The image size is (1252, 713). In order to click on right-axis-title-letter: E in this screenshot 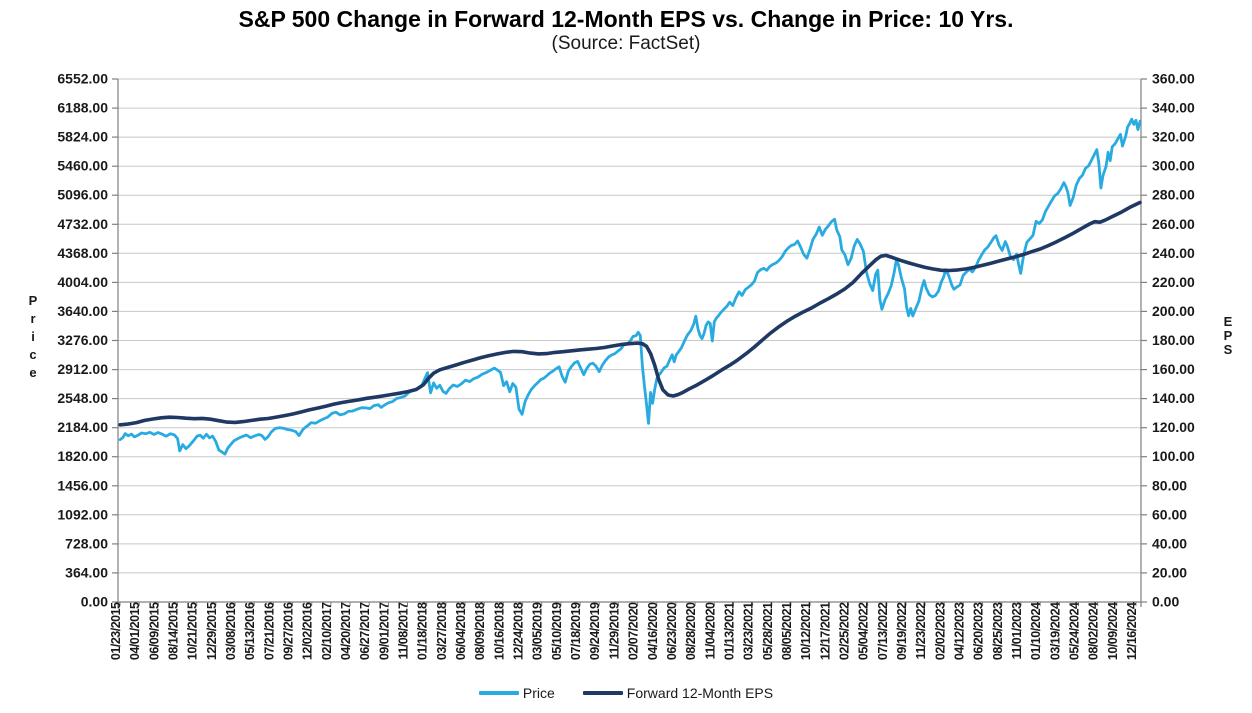, I will do `click(1228, 321)`.